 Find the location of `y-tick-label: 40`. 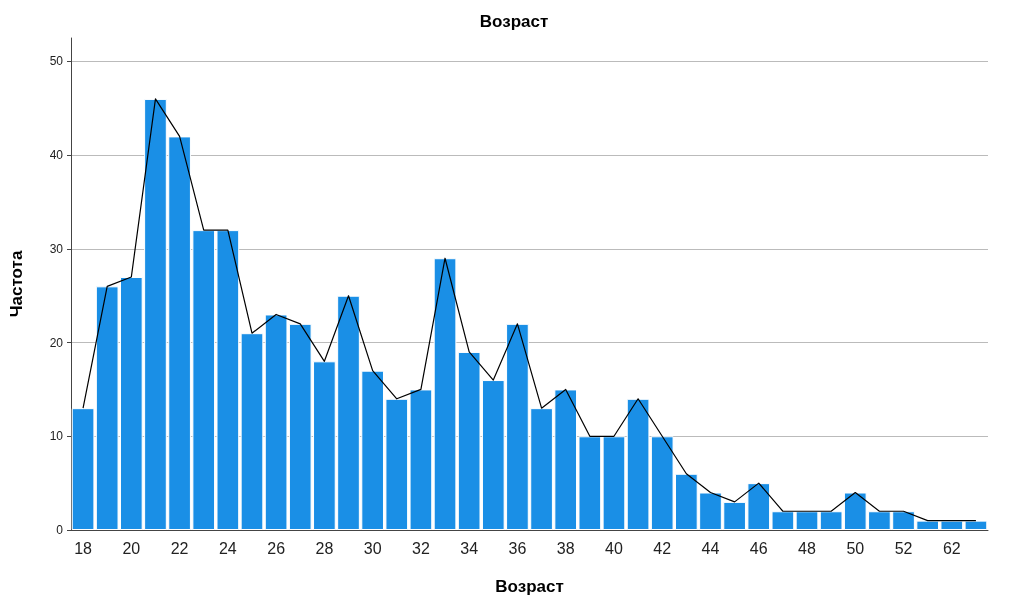

y-tick-label: 40 is located at coordinates (56, 155).